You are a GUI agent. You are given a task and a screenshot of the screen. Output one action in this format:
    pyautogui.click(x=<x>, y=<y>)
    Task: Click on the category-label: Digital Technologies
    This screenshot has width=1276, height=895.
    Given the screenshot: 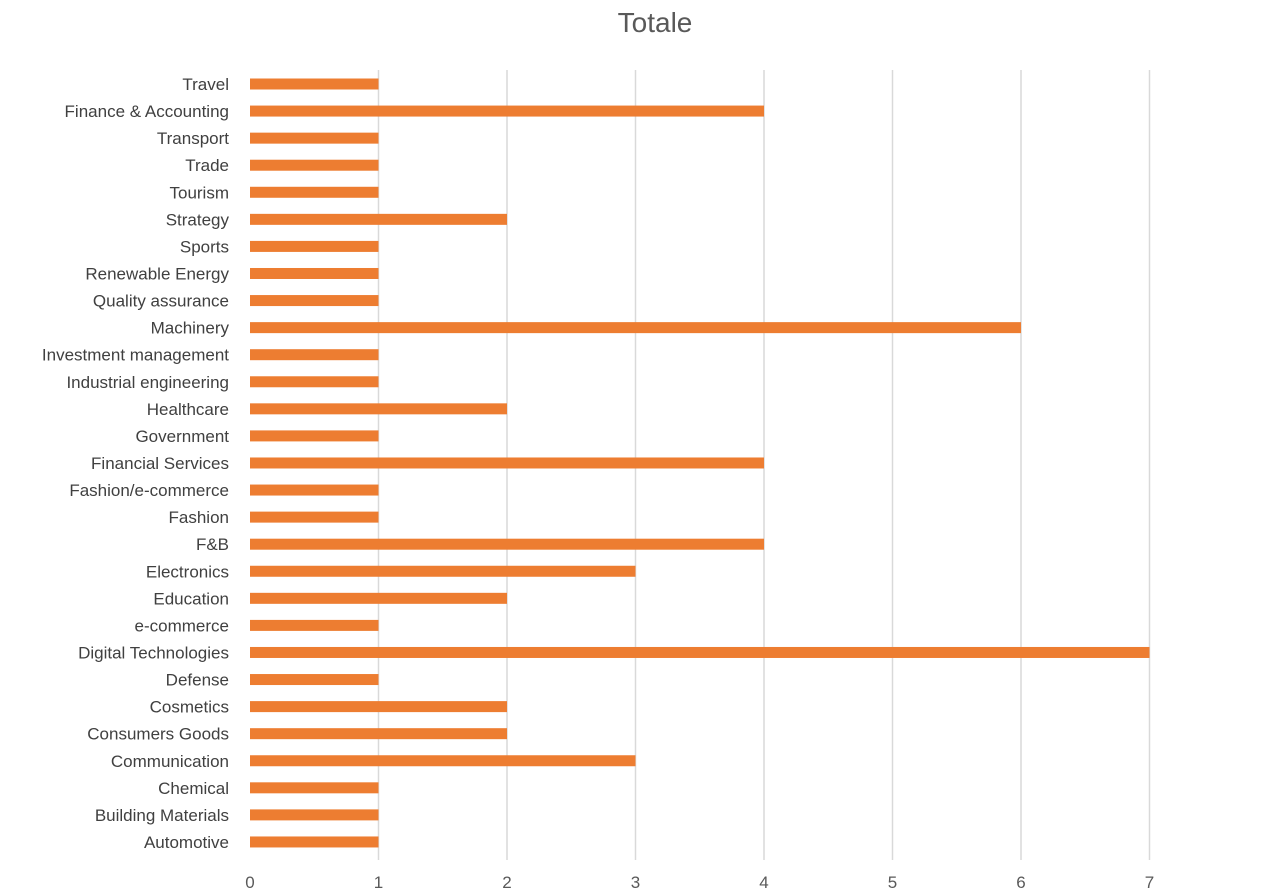 What is the action you would take?
    pyautogui.click(x=153, y=652)
    